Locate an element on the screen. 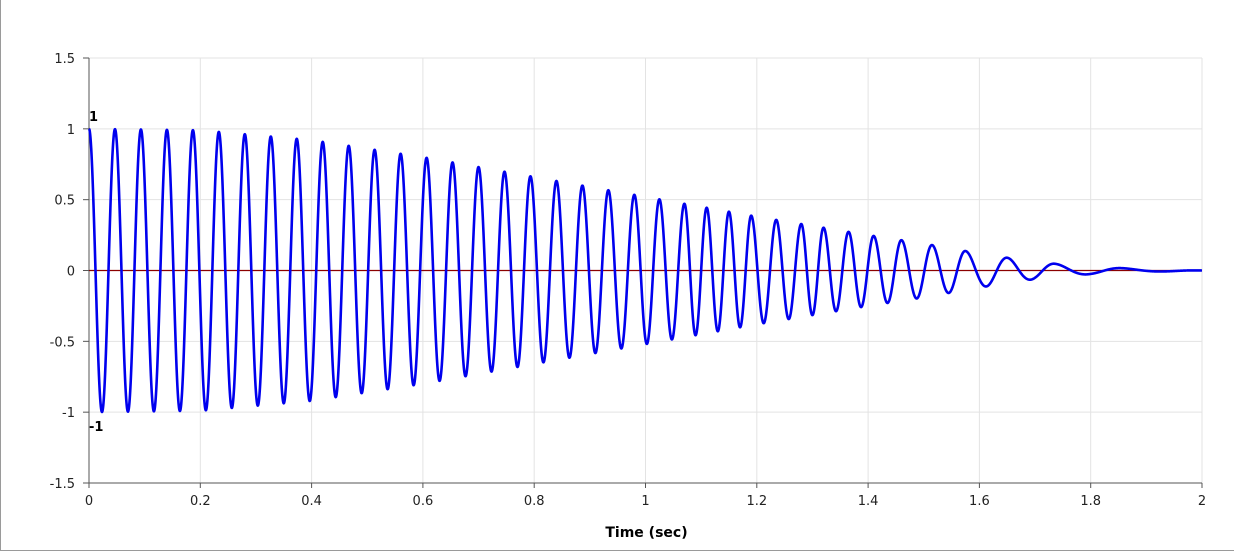  x-tick-label: 2 is located at coordinates (1202, 501).